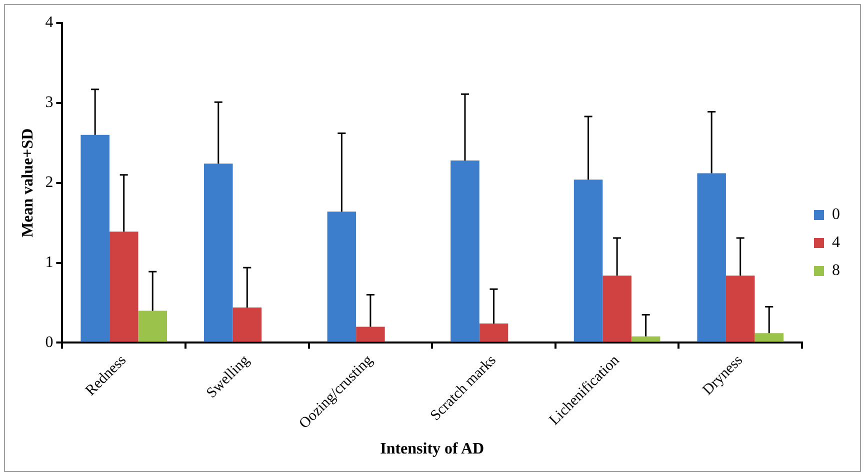  Describe the element at coordinates (836, 271) in the screenshot. I see `legend-label: 8` at that location.